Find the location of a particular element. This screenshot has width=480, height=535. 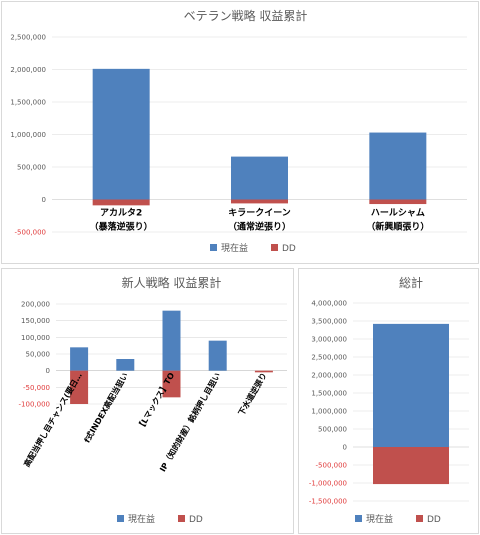

category-label: アカルタ2 is located at coordinates (121, 213).